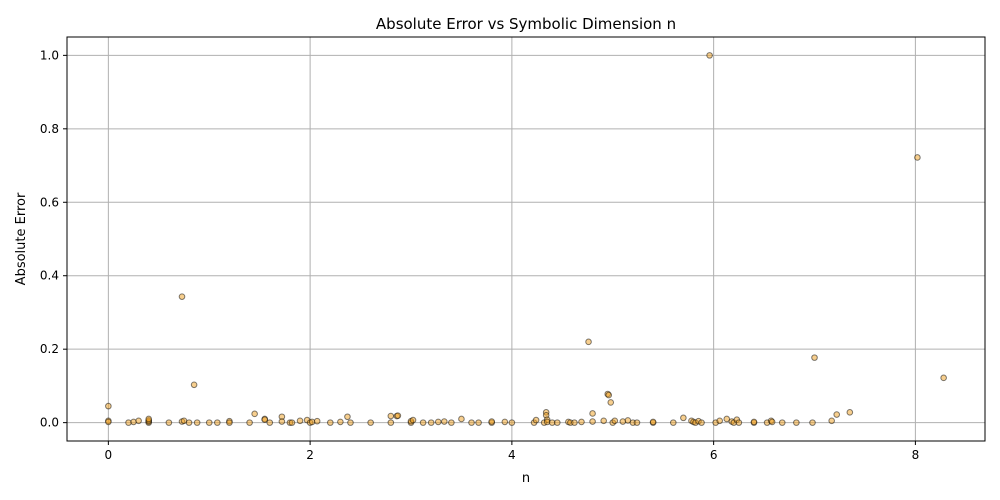 The width and height of the screenshot is (1000, 500). What do you see at coordinates (714, 455) in the screenshot?
I see `x-tick-label: 6` at bounding box center [714, 455].